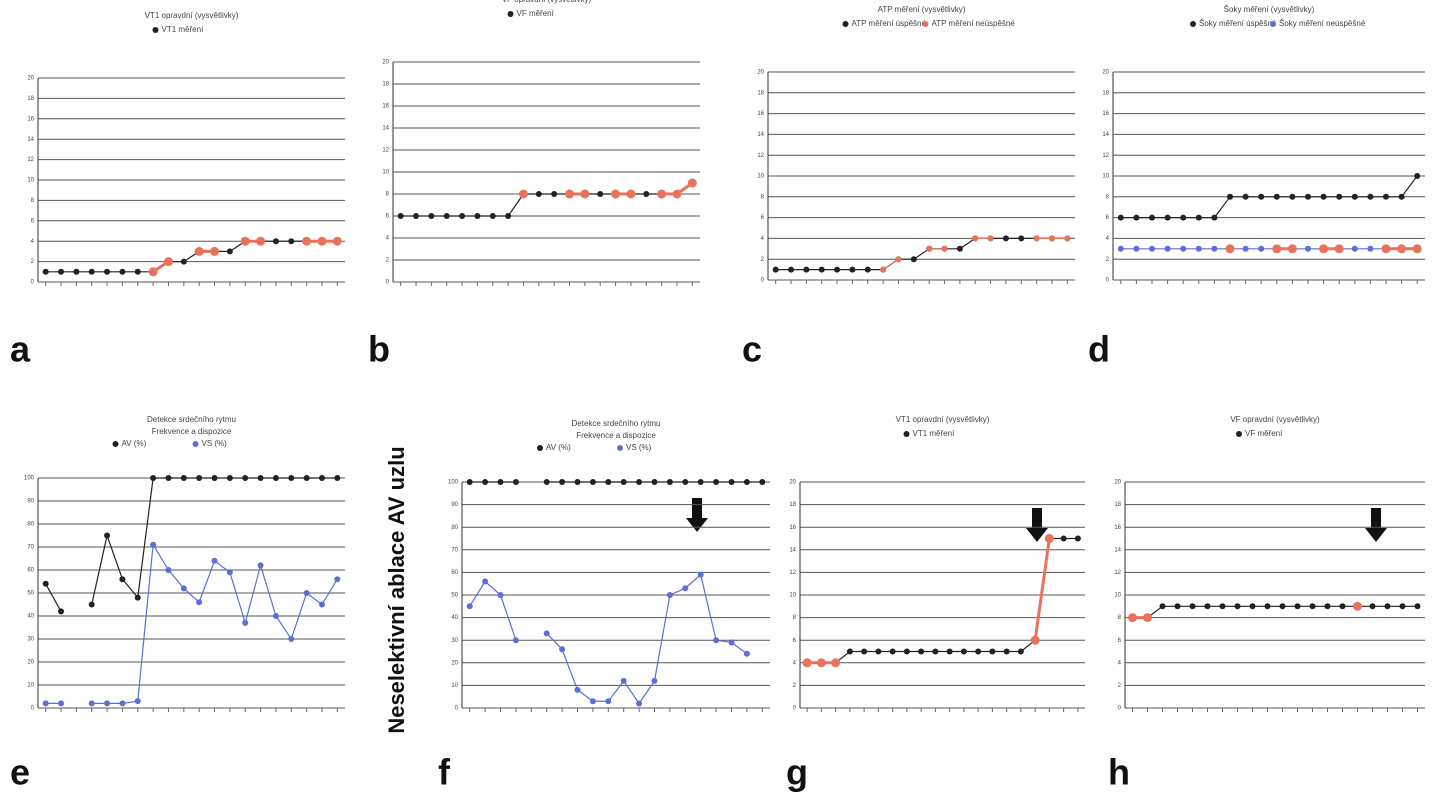 The height and width of the screenshot is (800, 1434). Describe the element at coordinates (20, 772) in the screenshot. I see `panel-label: e` at that location.